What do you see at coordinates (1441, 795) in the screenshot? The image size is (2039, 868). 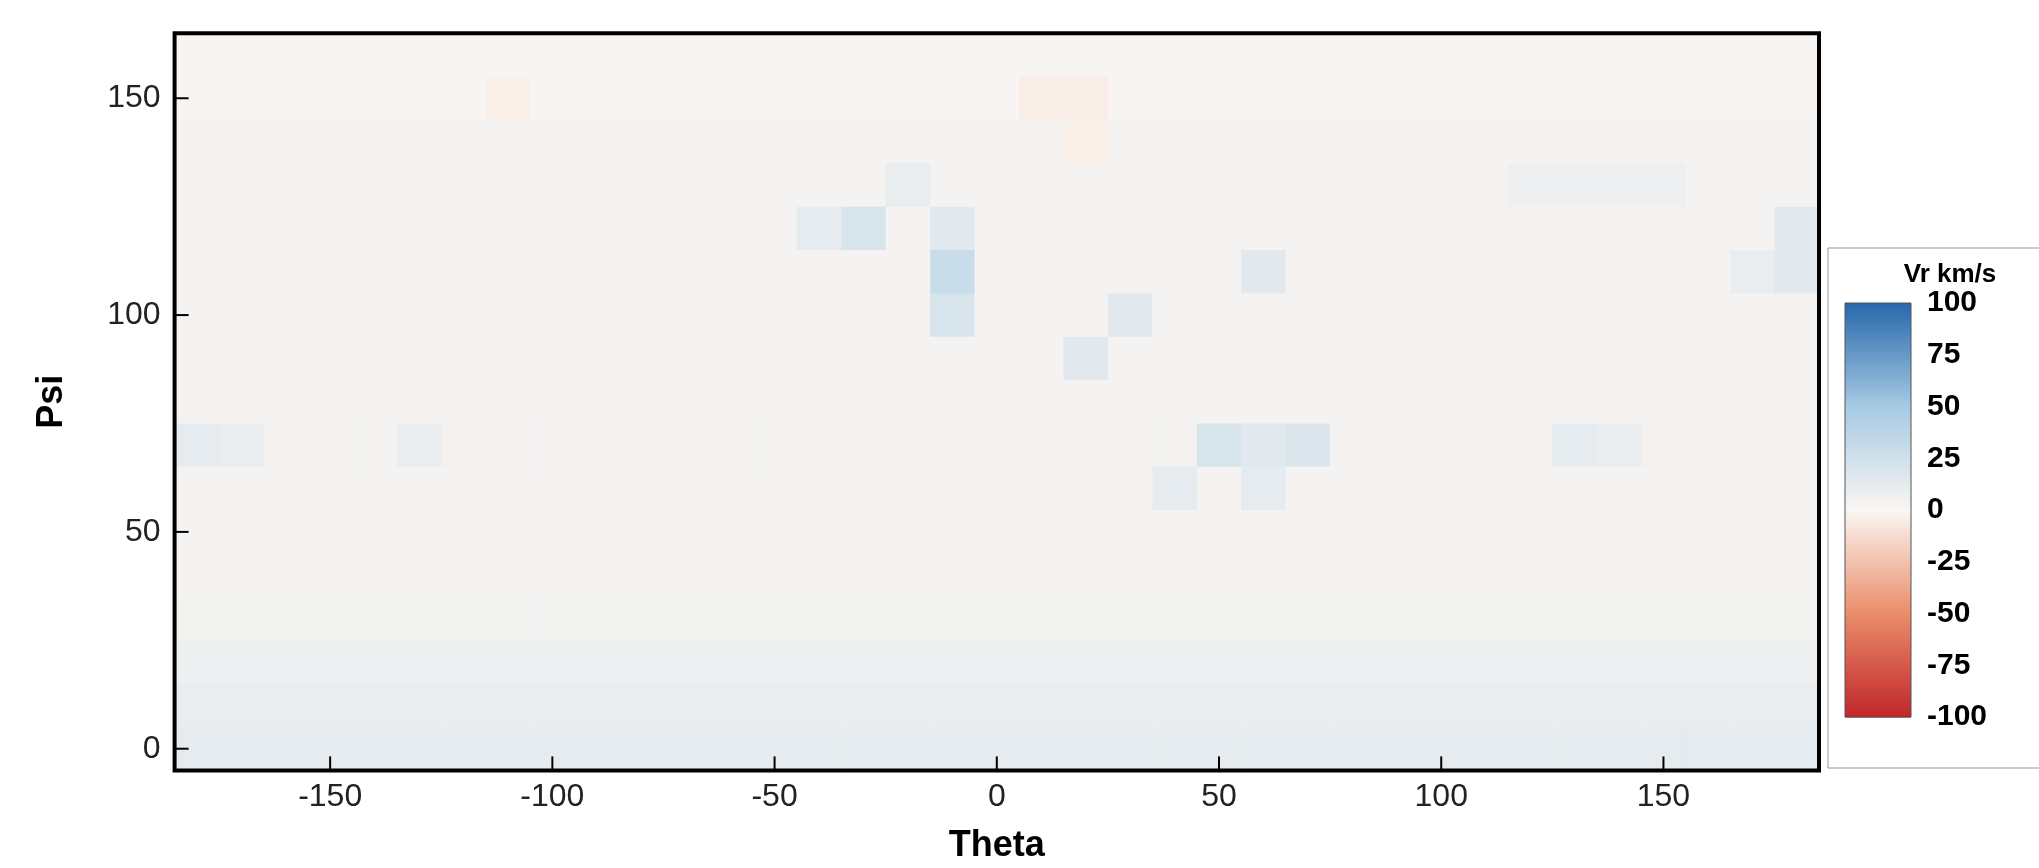 I see `x-tick-label: 100` at bounding box center [1441, 795].